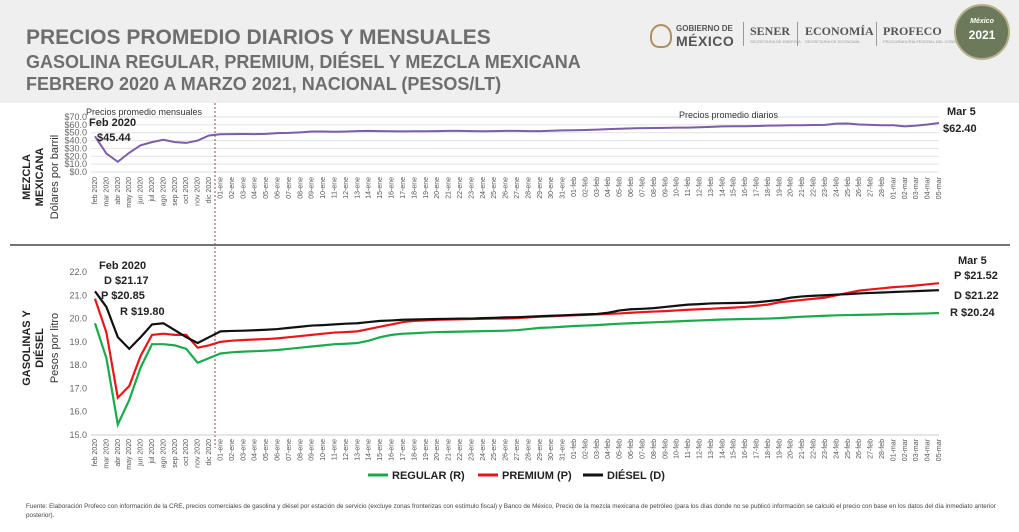  What do you see at coordinates (144, 112) in the screenshot?
I see `region-label-monthly: Precios promedio mensuales` at bounding box center [144, 112].